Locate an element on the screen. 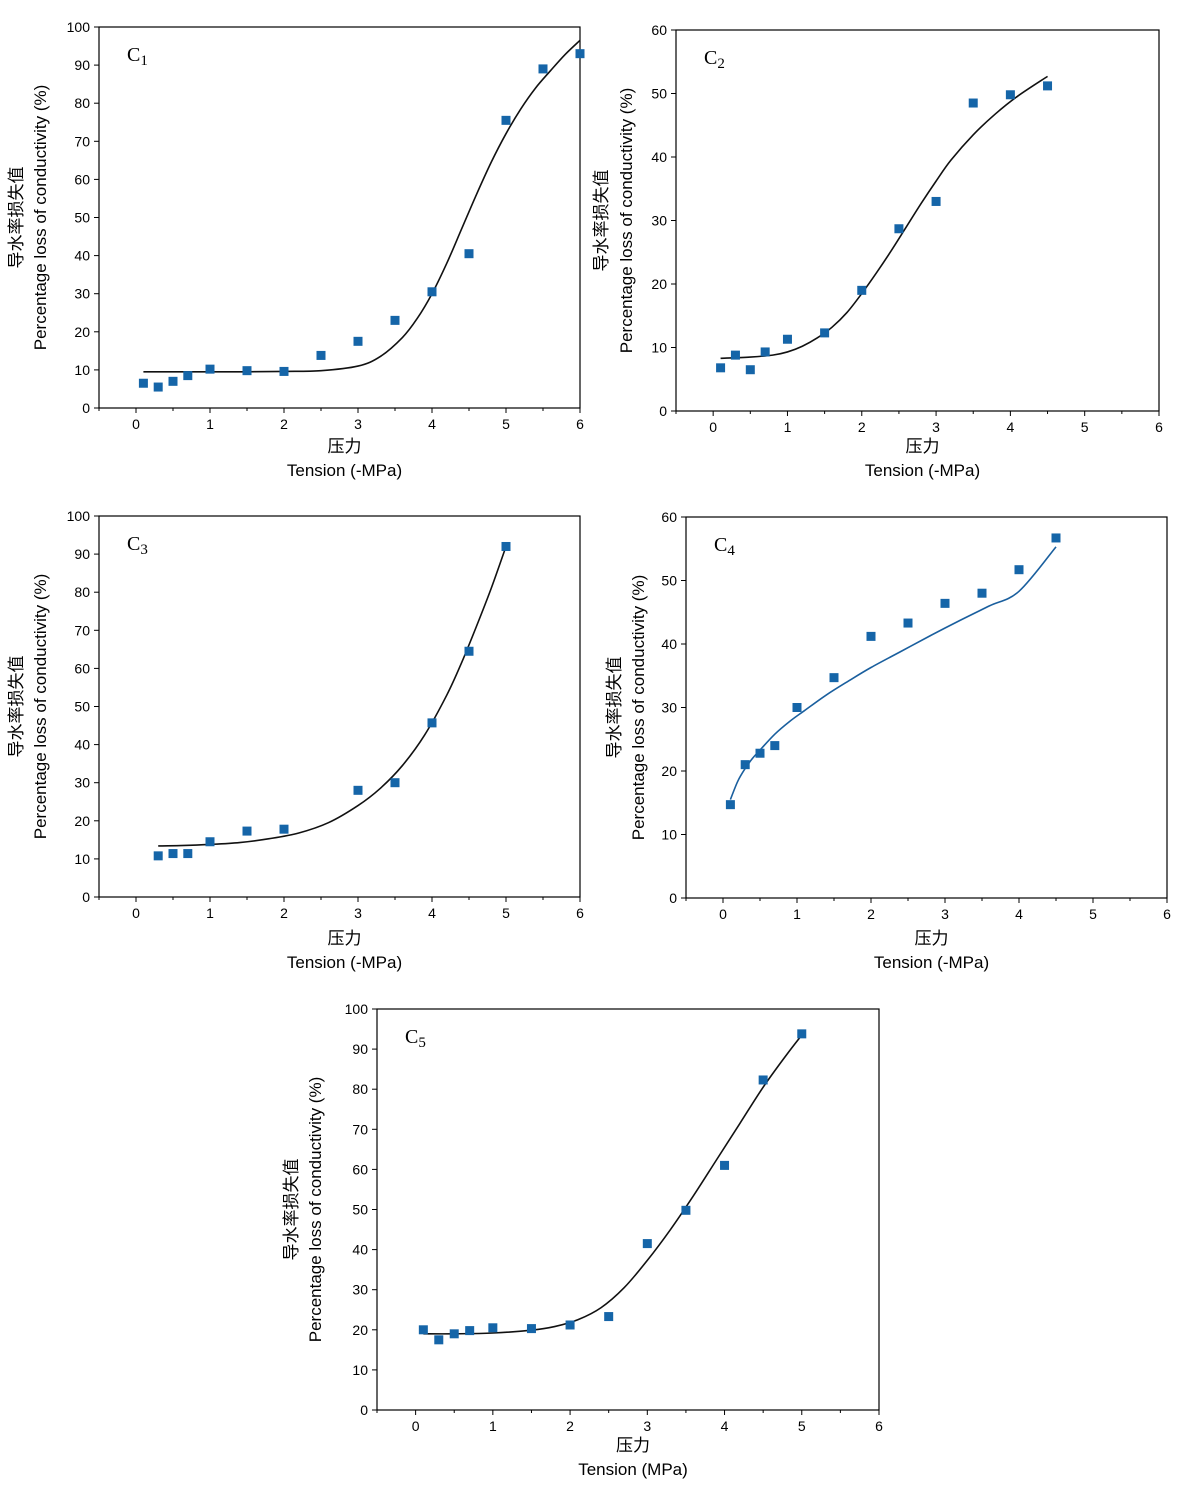 The width and height of the screenshot is (1200, 1500). y-axis-label-cn: 导水率损失值 is located at coordinates (614, 708).